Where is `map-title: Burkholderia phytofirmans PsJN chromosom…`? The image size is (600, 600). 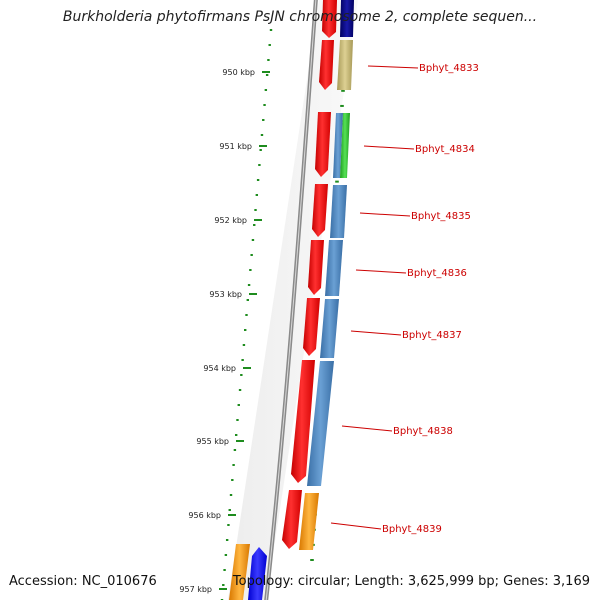 map-title: Burkholderia phytofirmans PsJN chromosom… is located at coordinates (300, 17).